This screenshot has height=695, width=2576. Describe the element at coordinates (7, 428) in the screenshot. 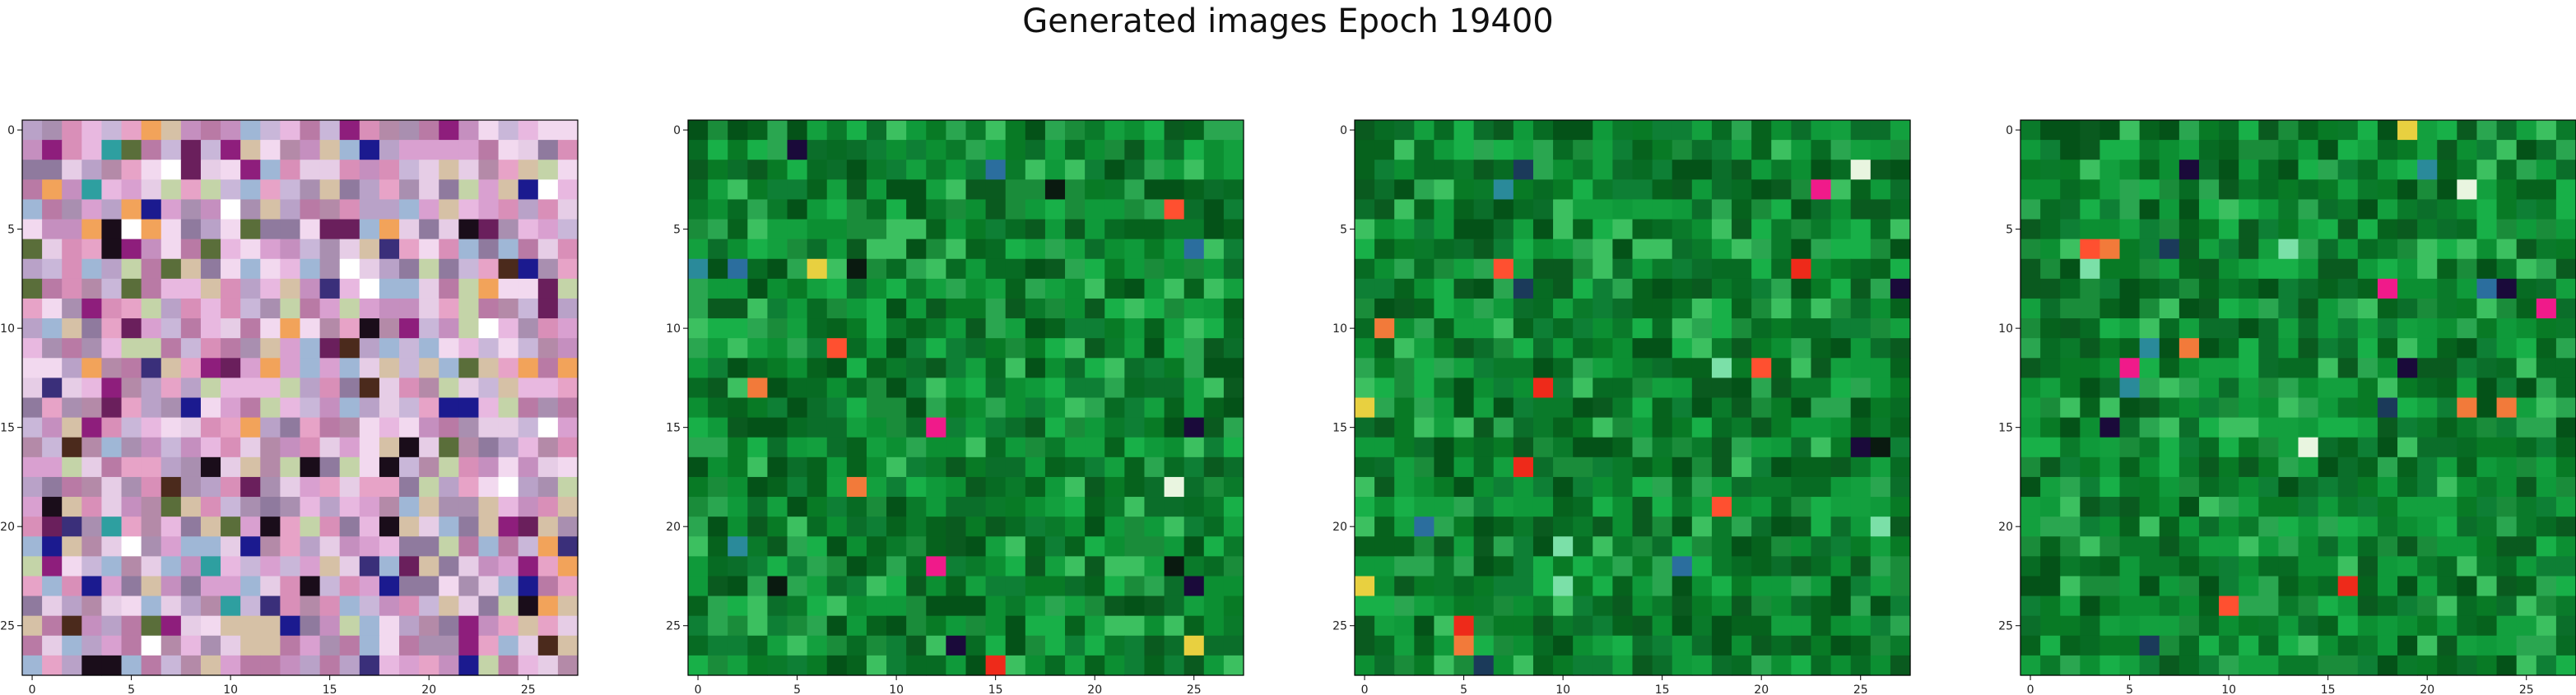

I see `y-tick-label: 15` at that location.